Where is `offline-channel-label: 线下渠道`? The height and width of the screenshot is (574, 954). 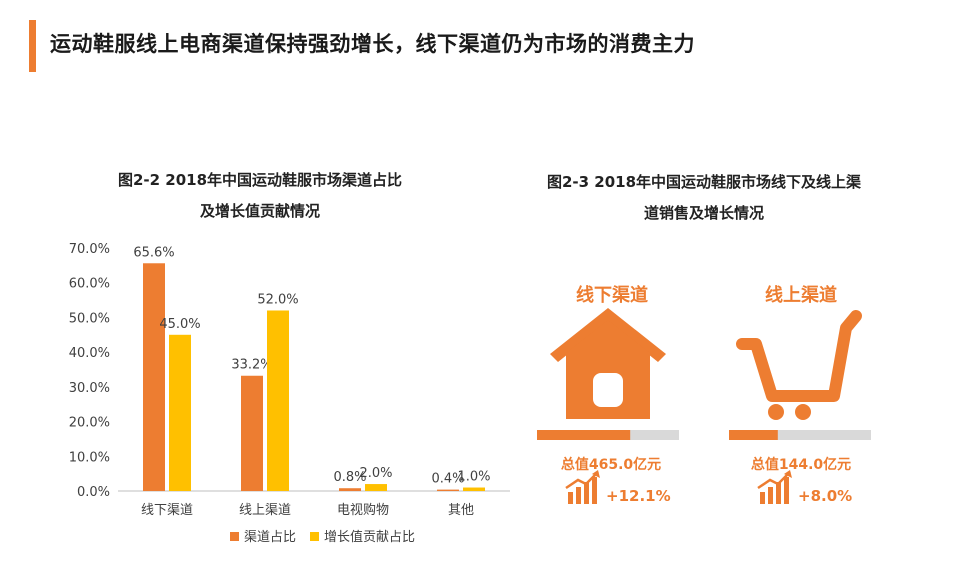
offline-channel-label: 线下渠道 is located at coordinates (612, 295).